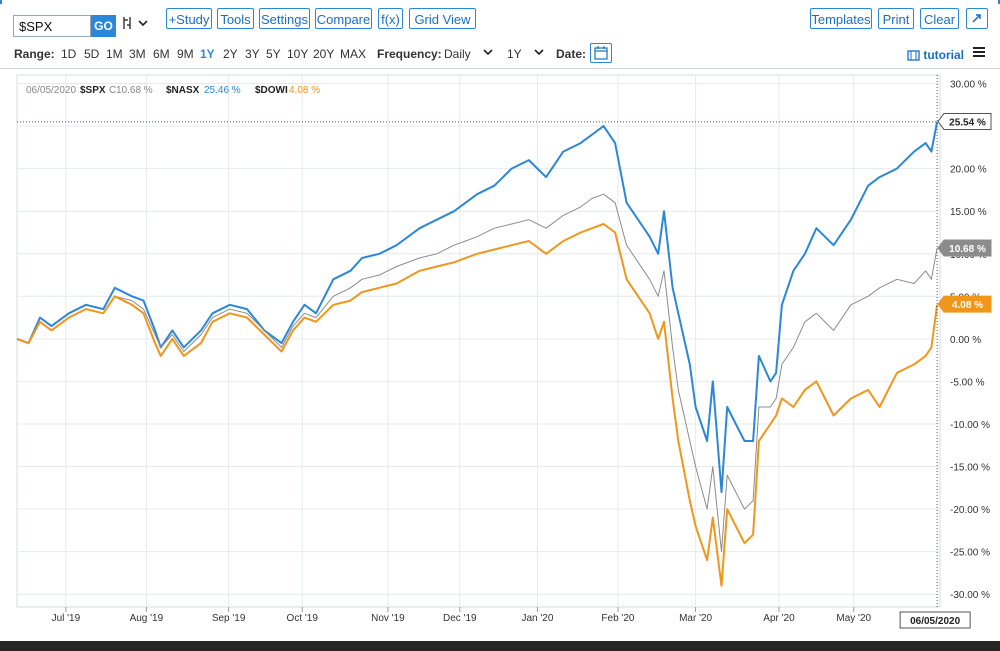 The image size is (1000, 651). What do you see at coordinates (134, 90) in the screenshot?
I see `legend-spx-value: 10.68 %` at bounding box center [134, 90].